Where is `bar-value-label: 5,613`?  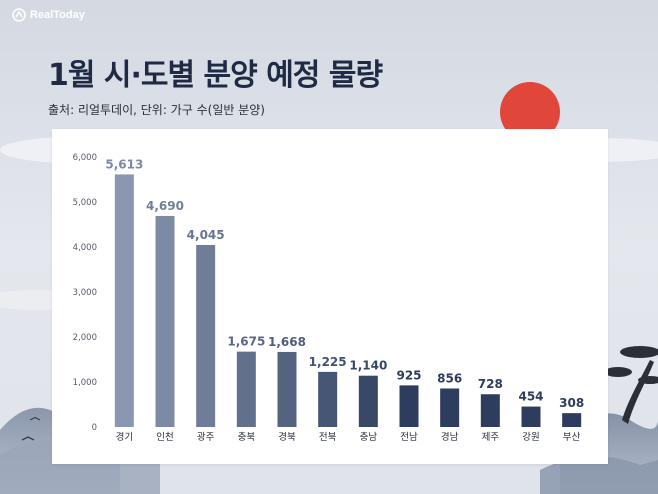
bar-value-label: 5,613 is located at coordinates (124, 164).